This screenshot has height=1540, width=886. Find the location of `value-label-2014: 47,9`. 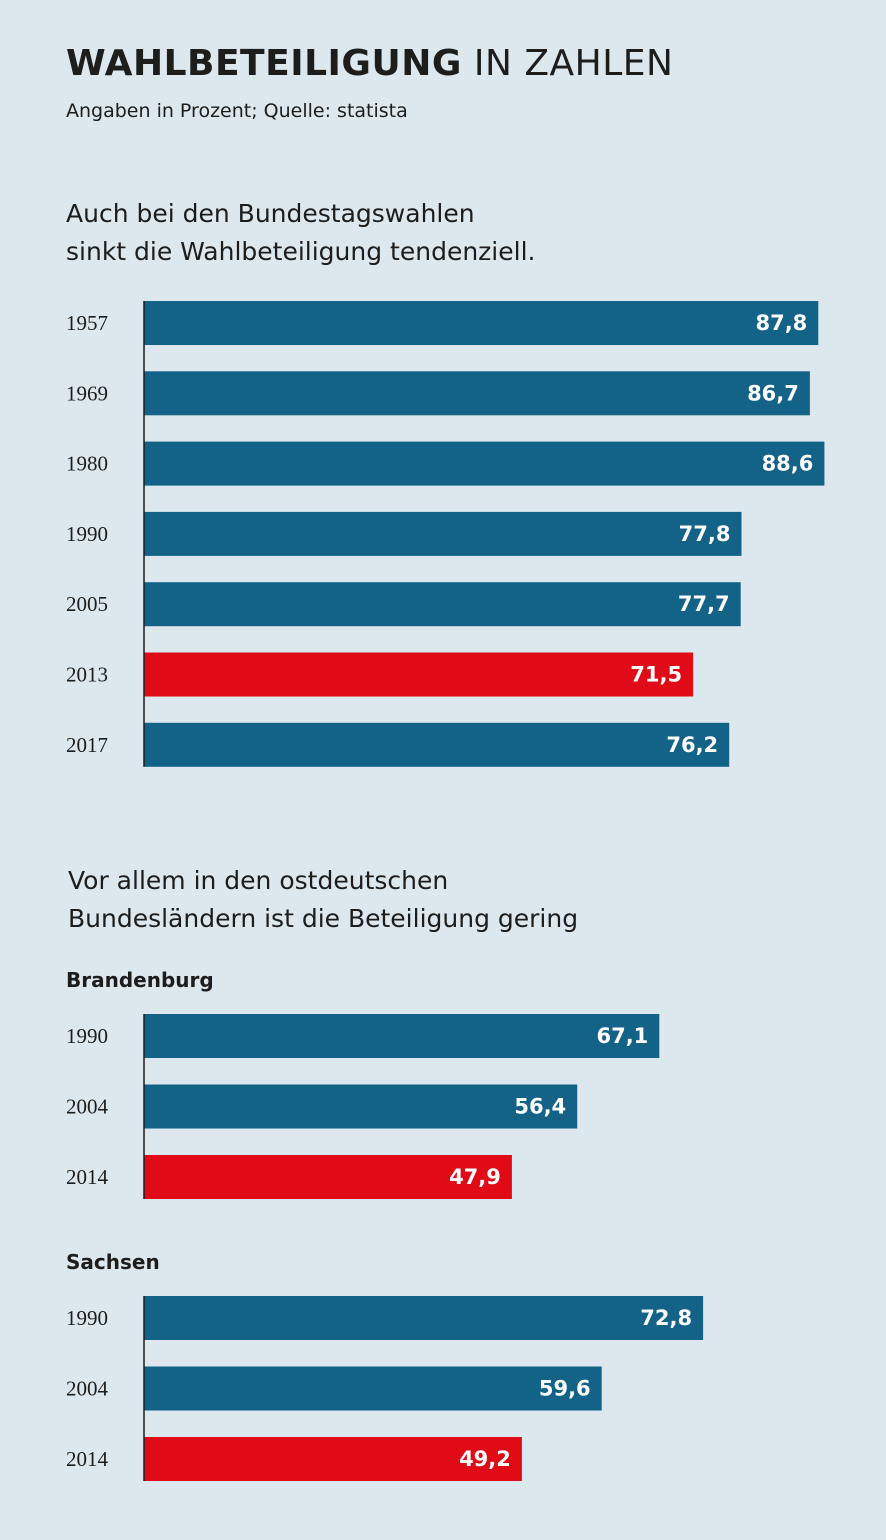

value-label-2014: 47,9 is located at coordinates (475, 1177).